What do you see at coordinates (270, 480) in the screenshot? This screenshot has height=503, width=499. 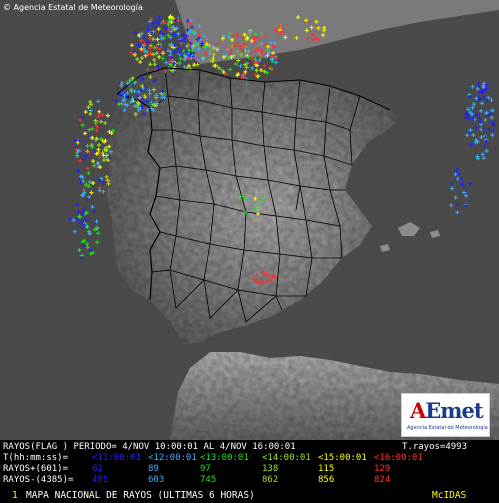 I see `legend-interval-negative: 862` at bounding box center [270, 480].